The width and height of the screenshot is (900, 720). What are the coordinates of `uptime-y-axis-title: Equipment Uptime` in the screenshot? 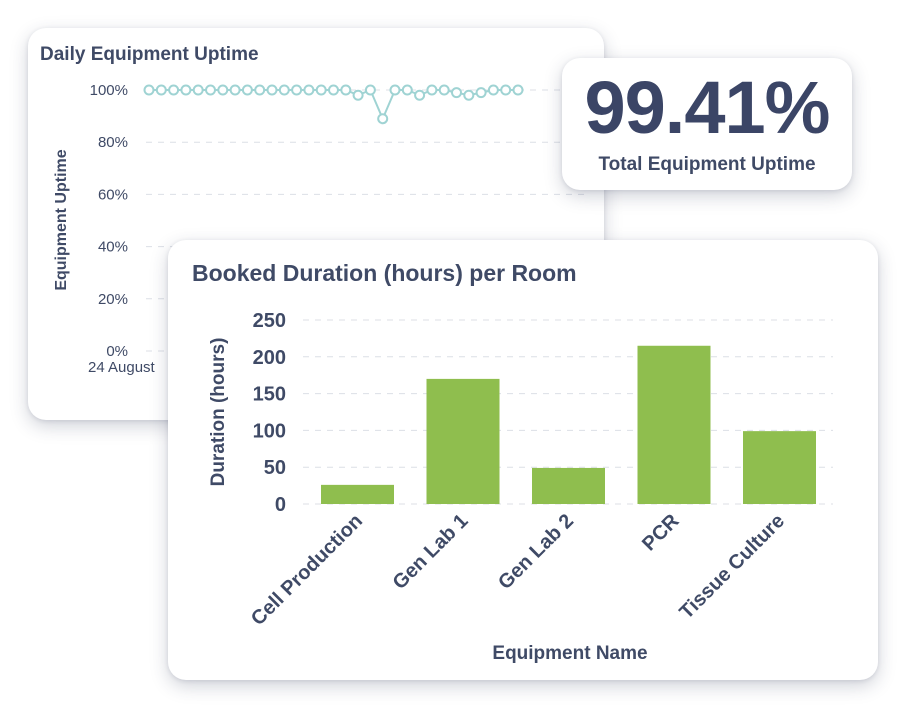 It's located at (61, 219).